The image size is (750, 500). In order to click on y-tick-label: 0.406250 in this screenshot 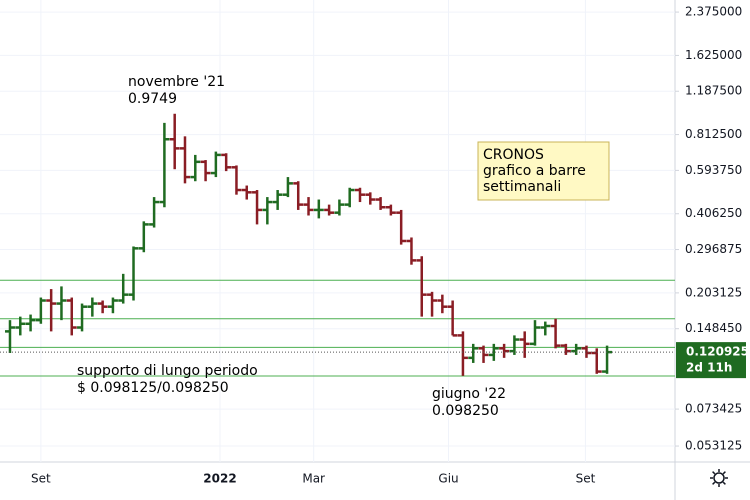, I will do `click(713, 213)`.